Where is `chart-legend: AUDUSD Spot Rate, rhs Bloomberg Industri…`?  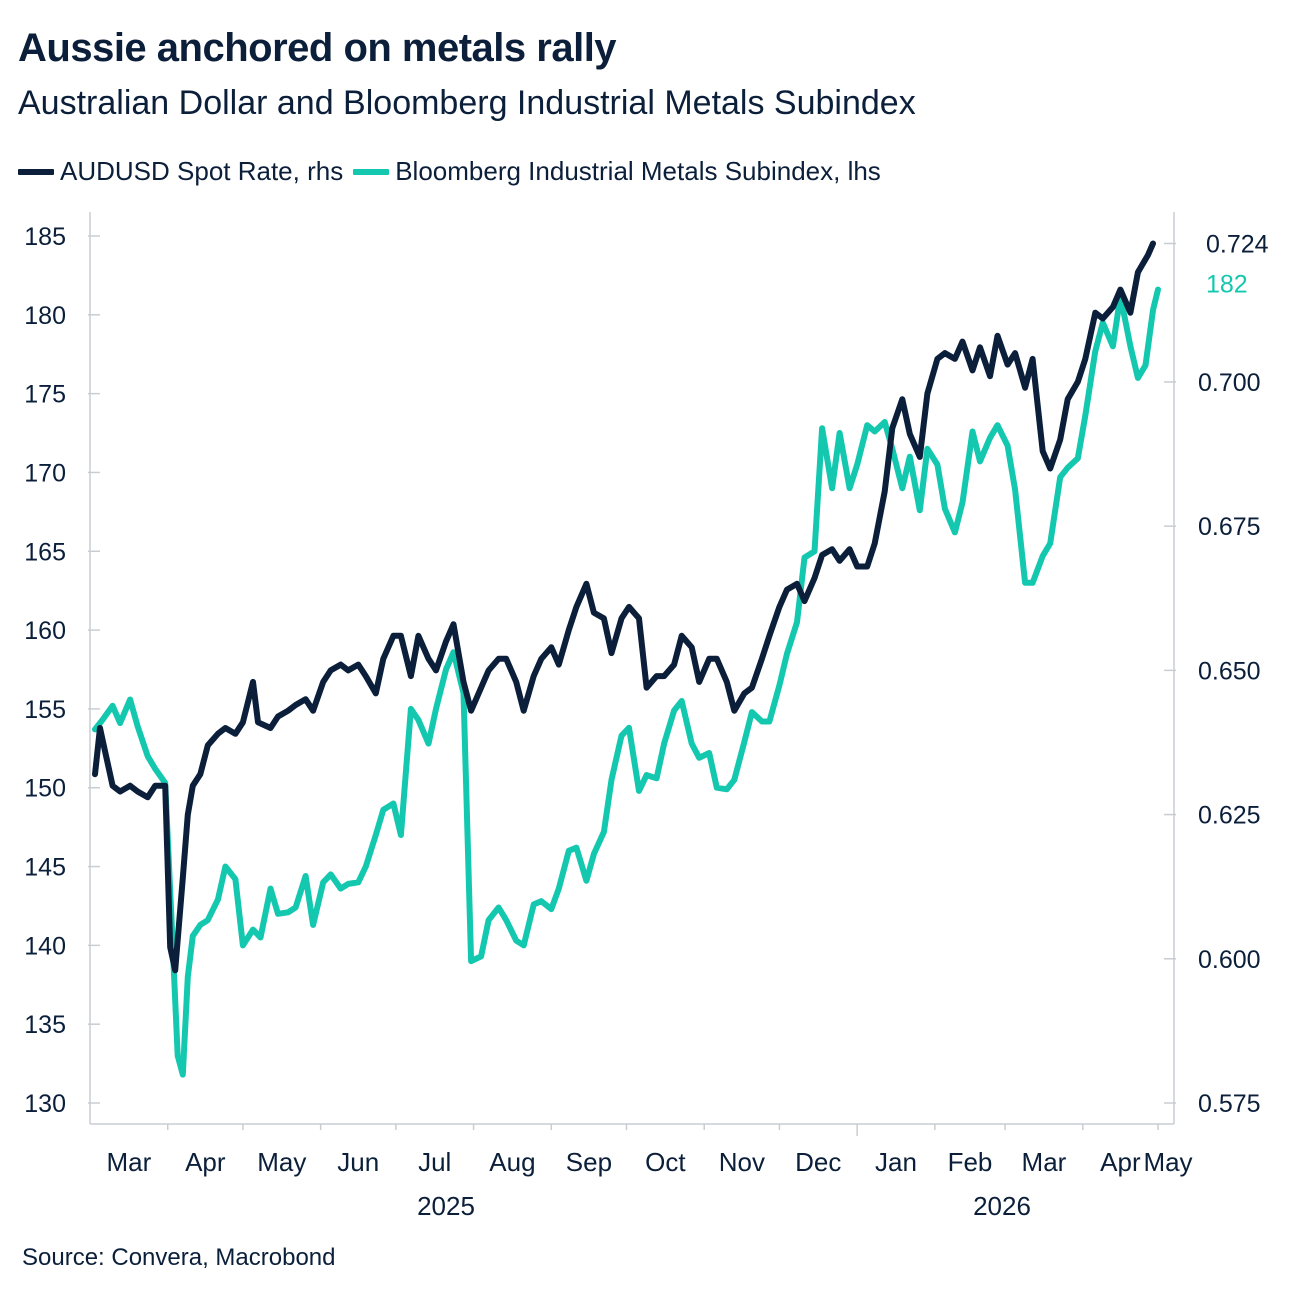 chart-legend: AUDUSD Spot Rate, rhs Bloomberg Industri… is located at coordinates (454, 171).